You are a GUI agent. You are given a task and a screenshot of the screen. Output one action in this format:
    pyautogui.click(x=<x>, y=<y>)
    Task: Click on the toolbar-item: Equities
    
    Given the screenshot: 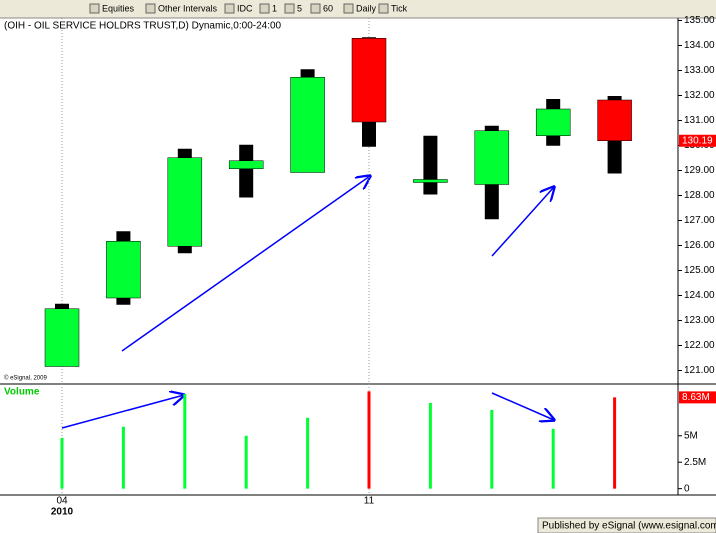 What is the action you would take?
    pyautogui.click(x=118, y=8)
    